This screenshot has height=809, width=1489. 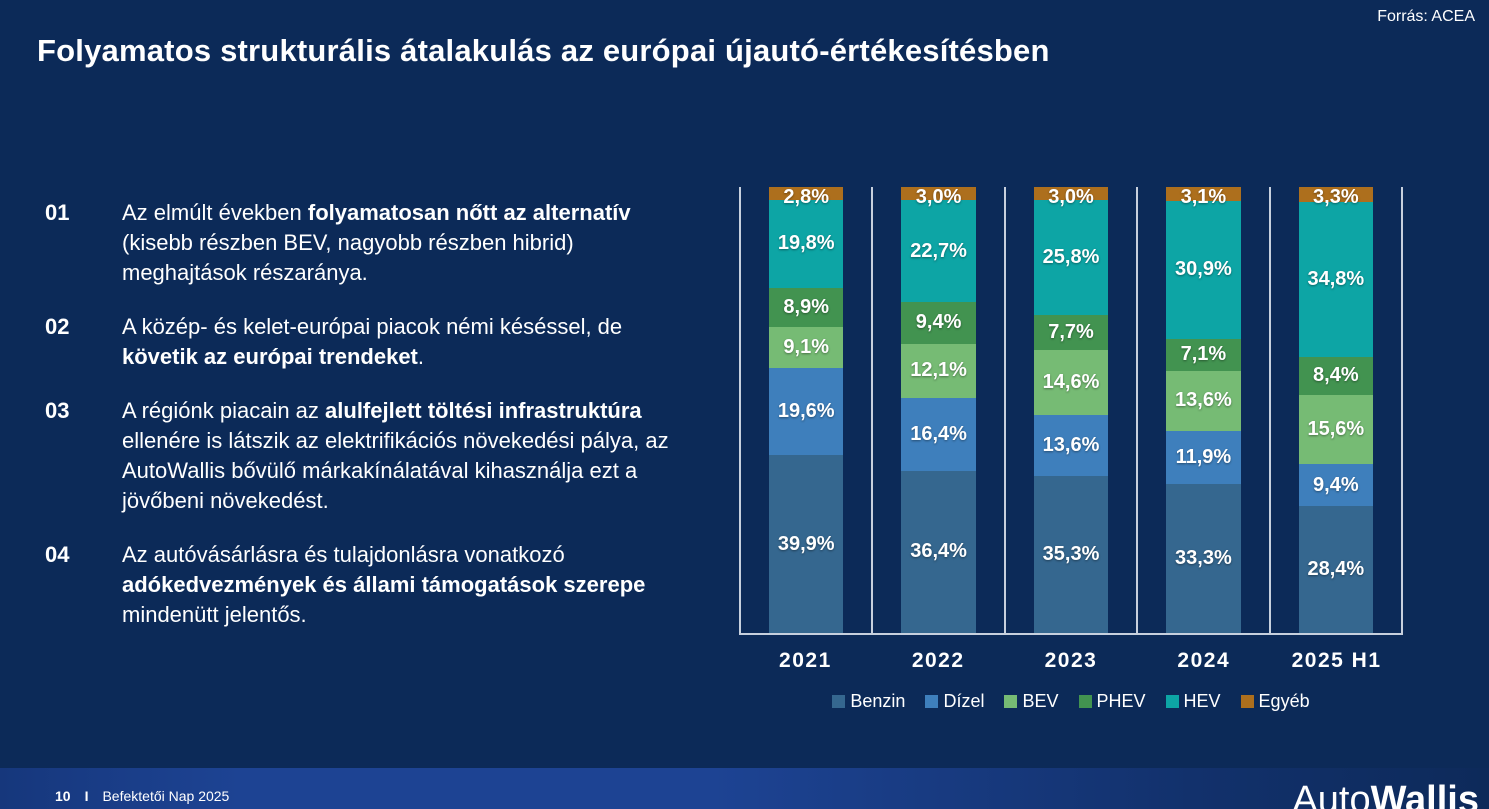 I want to click on logo-text-light: Auto, so click(x=1331, y=794).